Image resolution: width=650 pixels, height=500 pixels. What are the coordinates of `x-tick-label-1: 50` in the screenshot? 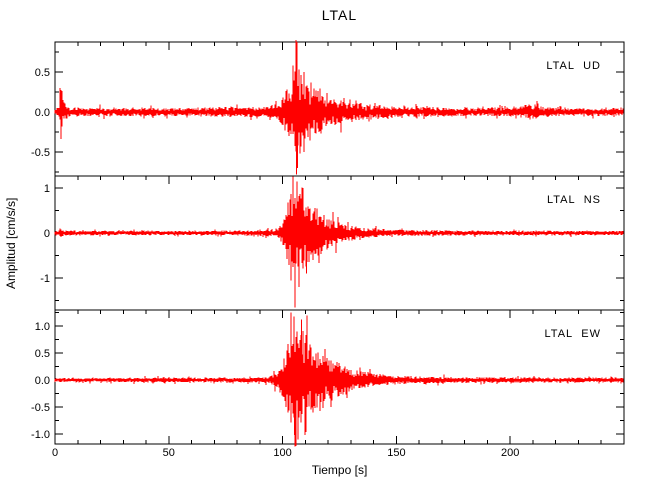 It's located at (169, 453).